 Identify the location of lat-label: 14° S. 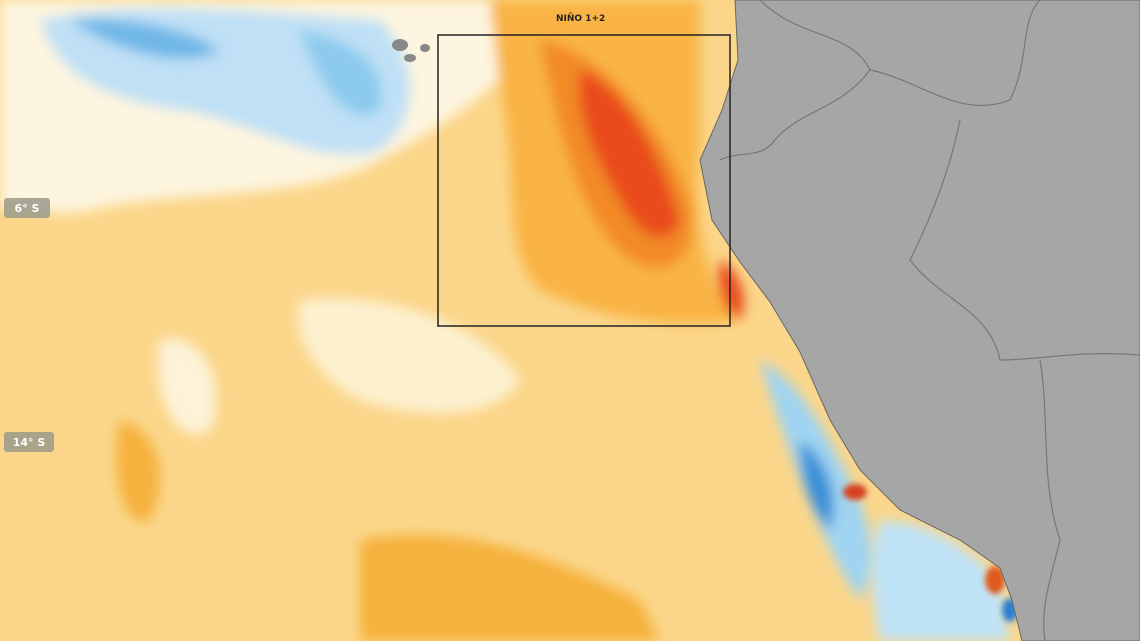
(29, 442).